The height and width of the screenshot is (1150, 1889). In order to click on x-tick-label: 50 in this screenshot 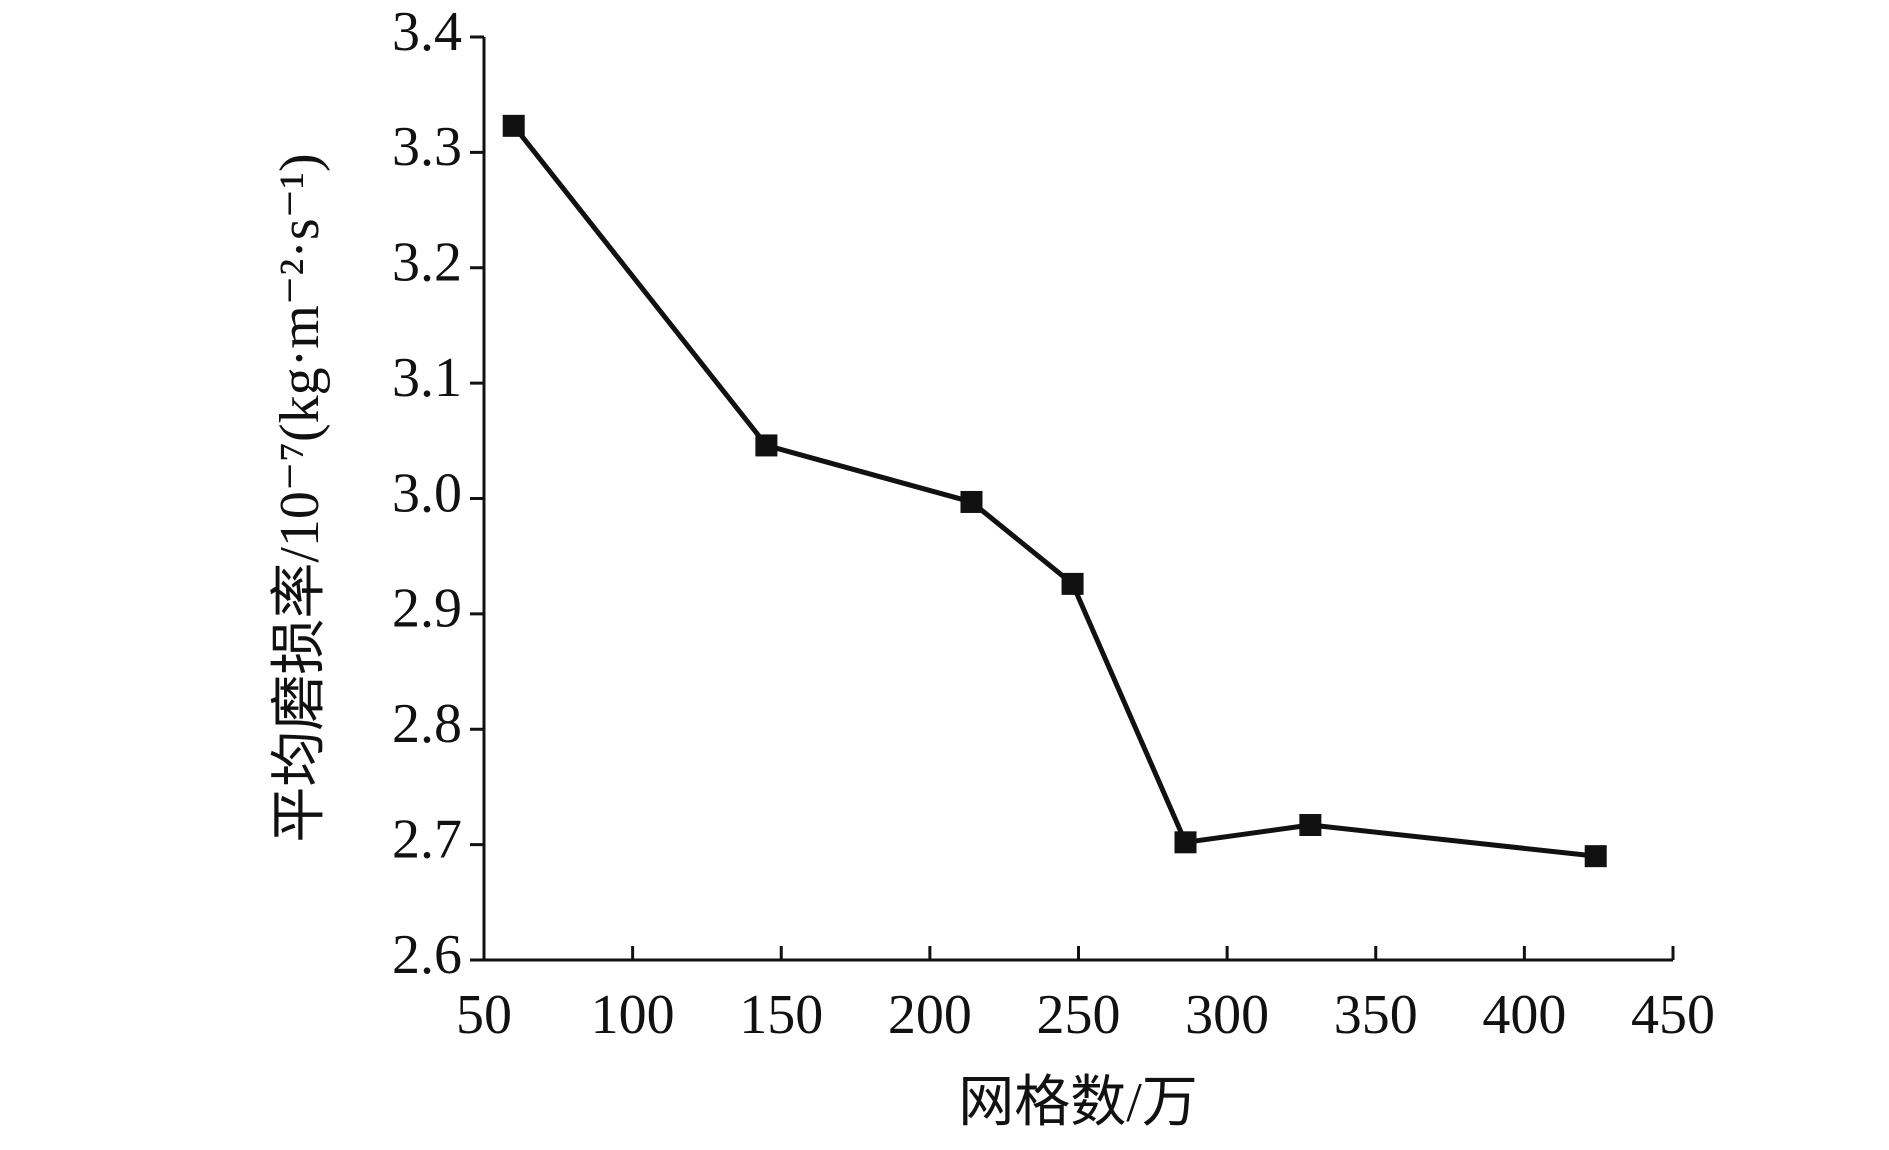, I will do `click(484, 1015)`.